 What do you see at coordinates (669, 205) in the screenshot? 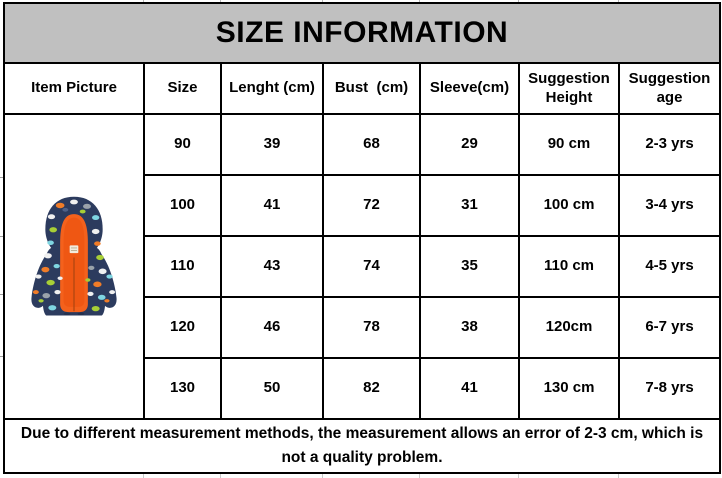
I see `cell-suggestion-age: 3-4 yrs` at bounding box center [669, 205].